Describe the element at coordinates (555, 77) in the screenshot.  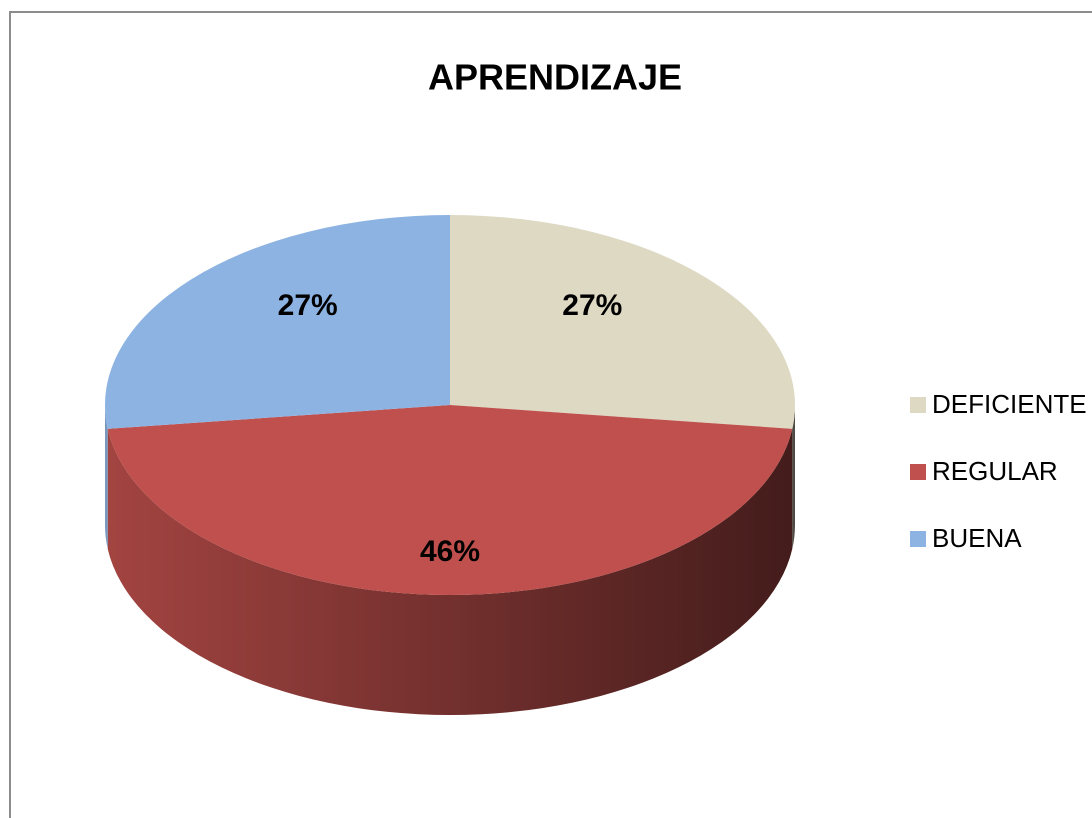
I see `chart-title: APRENDIZAJE` at that location.